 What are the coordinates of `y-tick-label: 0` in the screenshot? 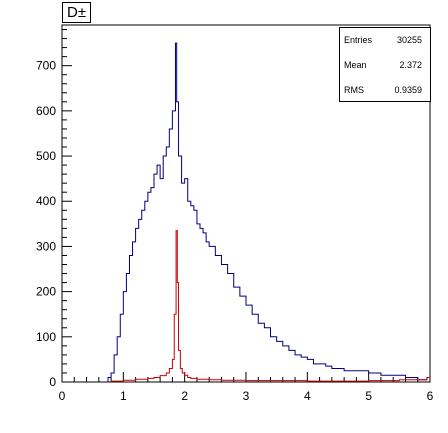 It's located at (52, 382).